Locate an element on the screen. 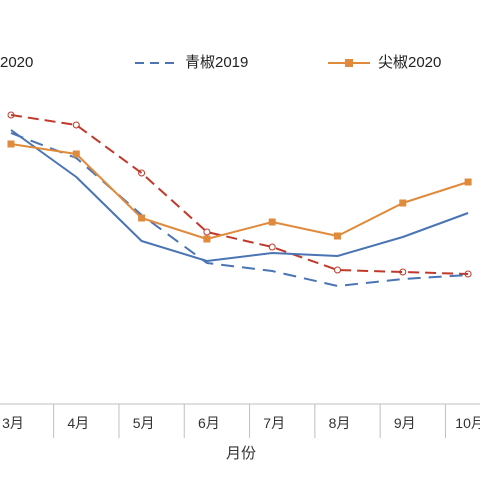 The image size is (480, 480). axes is located at coordinates (240, 420).